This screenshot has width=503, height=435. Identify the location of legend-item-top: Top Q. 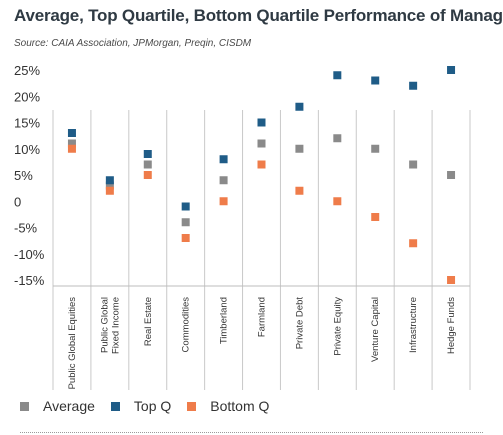
(141, 406).